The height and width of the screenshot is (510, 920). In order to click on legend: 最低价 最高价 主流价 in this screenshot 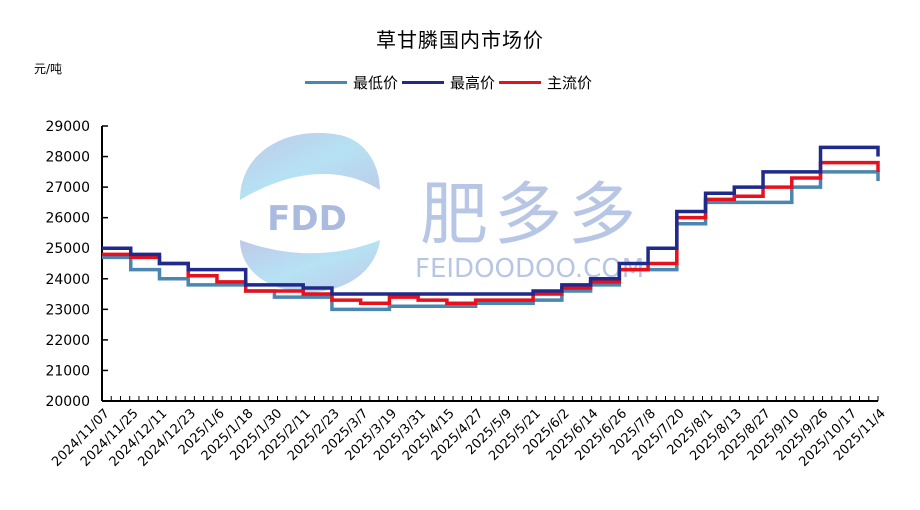, I will do `click(450, 82)`.